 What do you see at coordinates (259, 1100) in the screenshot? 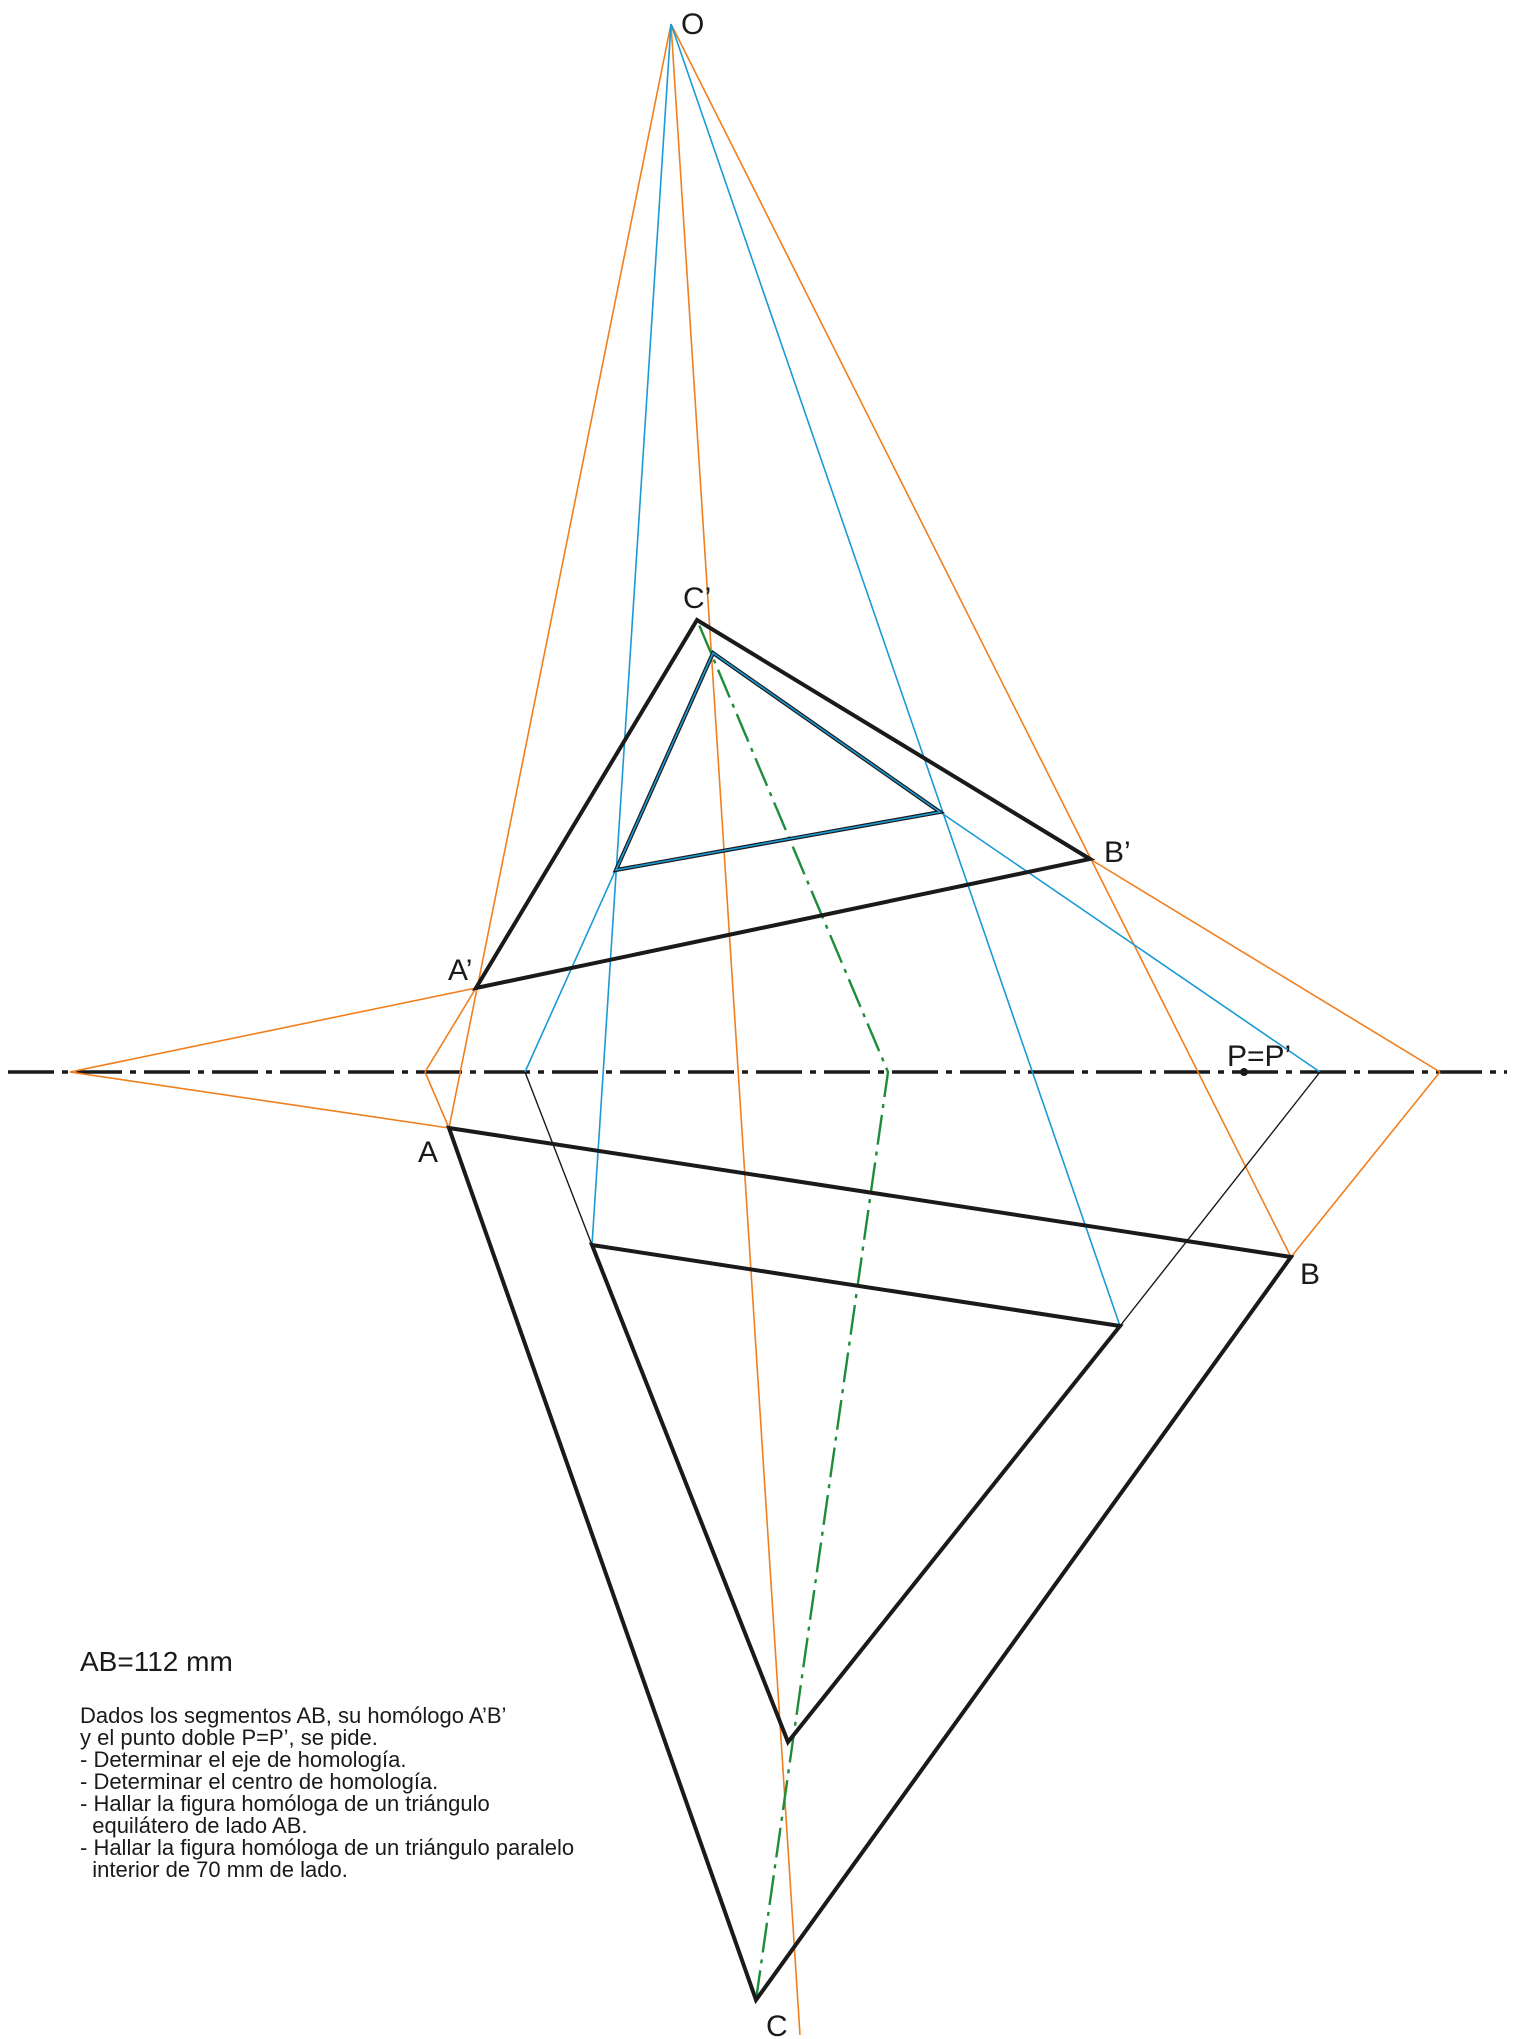
I see `orange-line-AB-extension` at bounding box center [259, 1100].